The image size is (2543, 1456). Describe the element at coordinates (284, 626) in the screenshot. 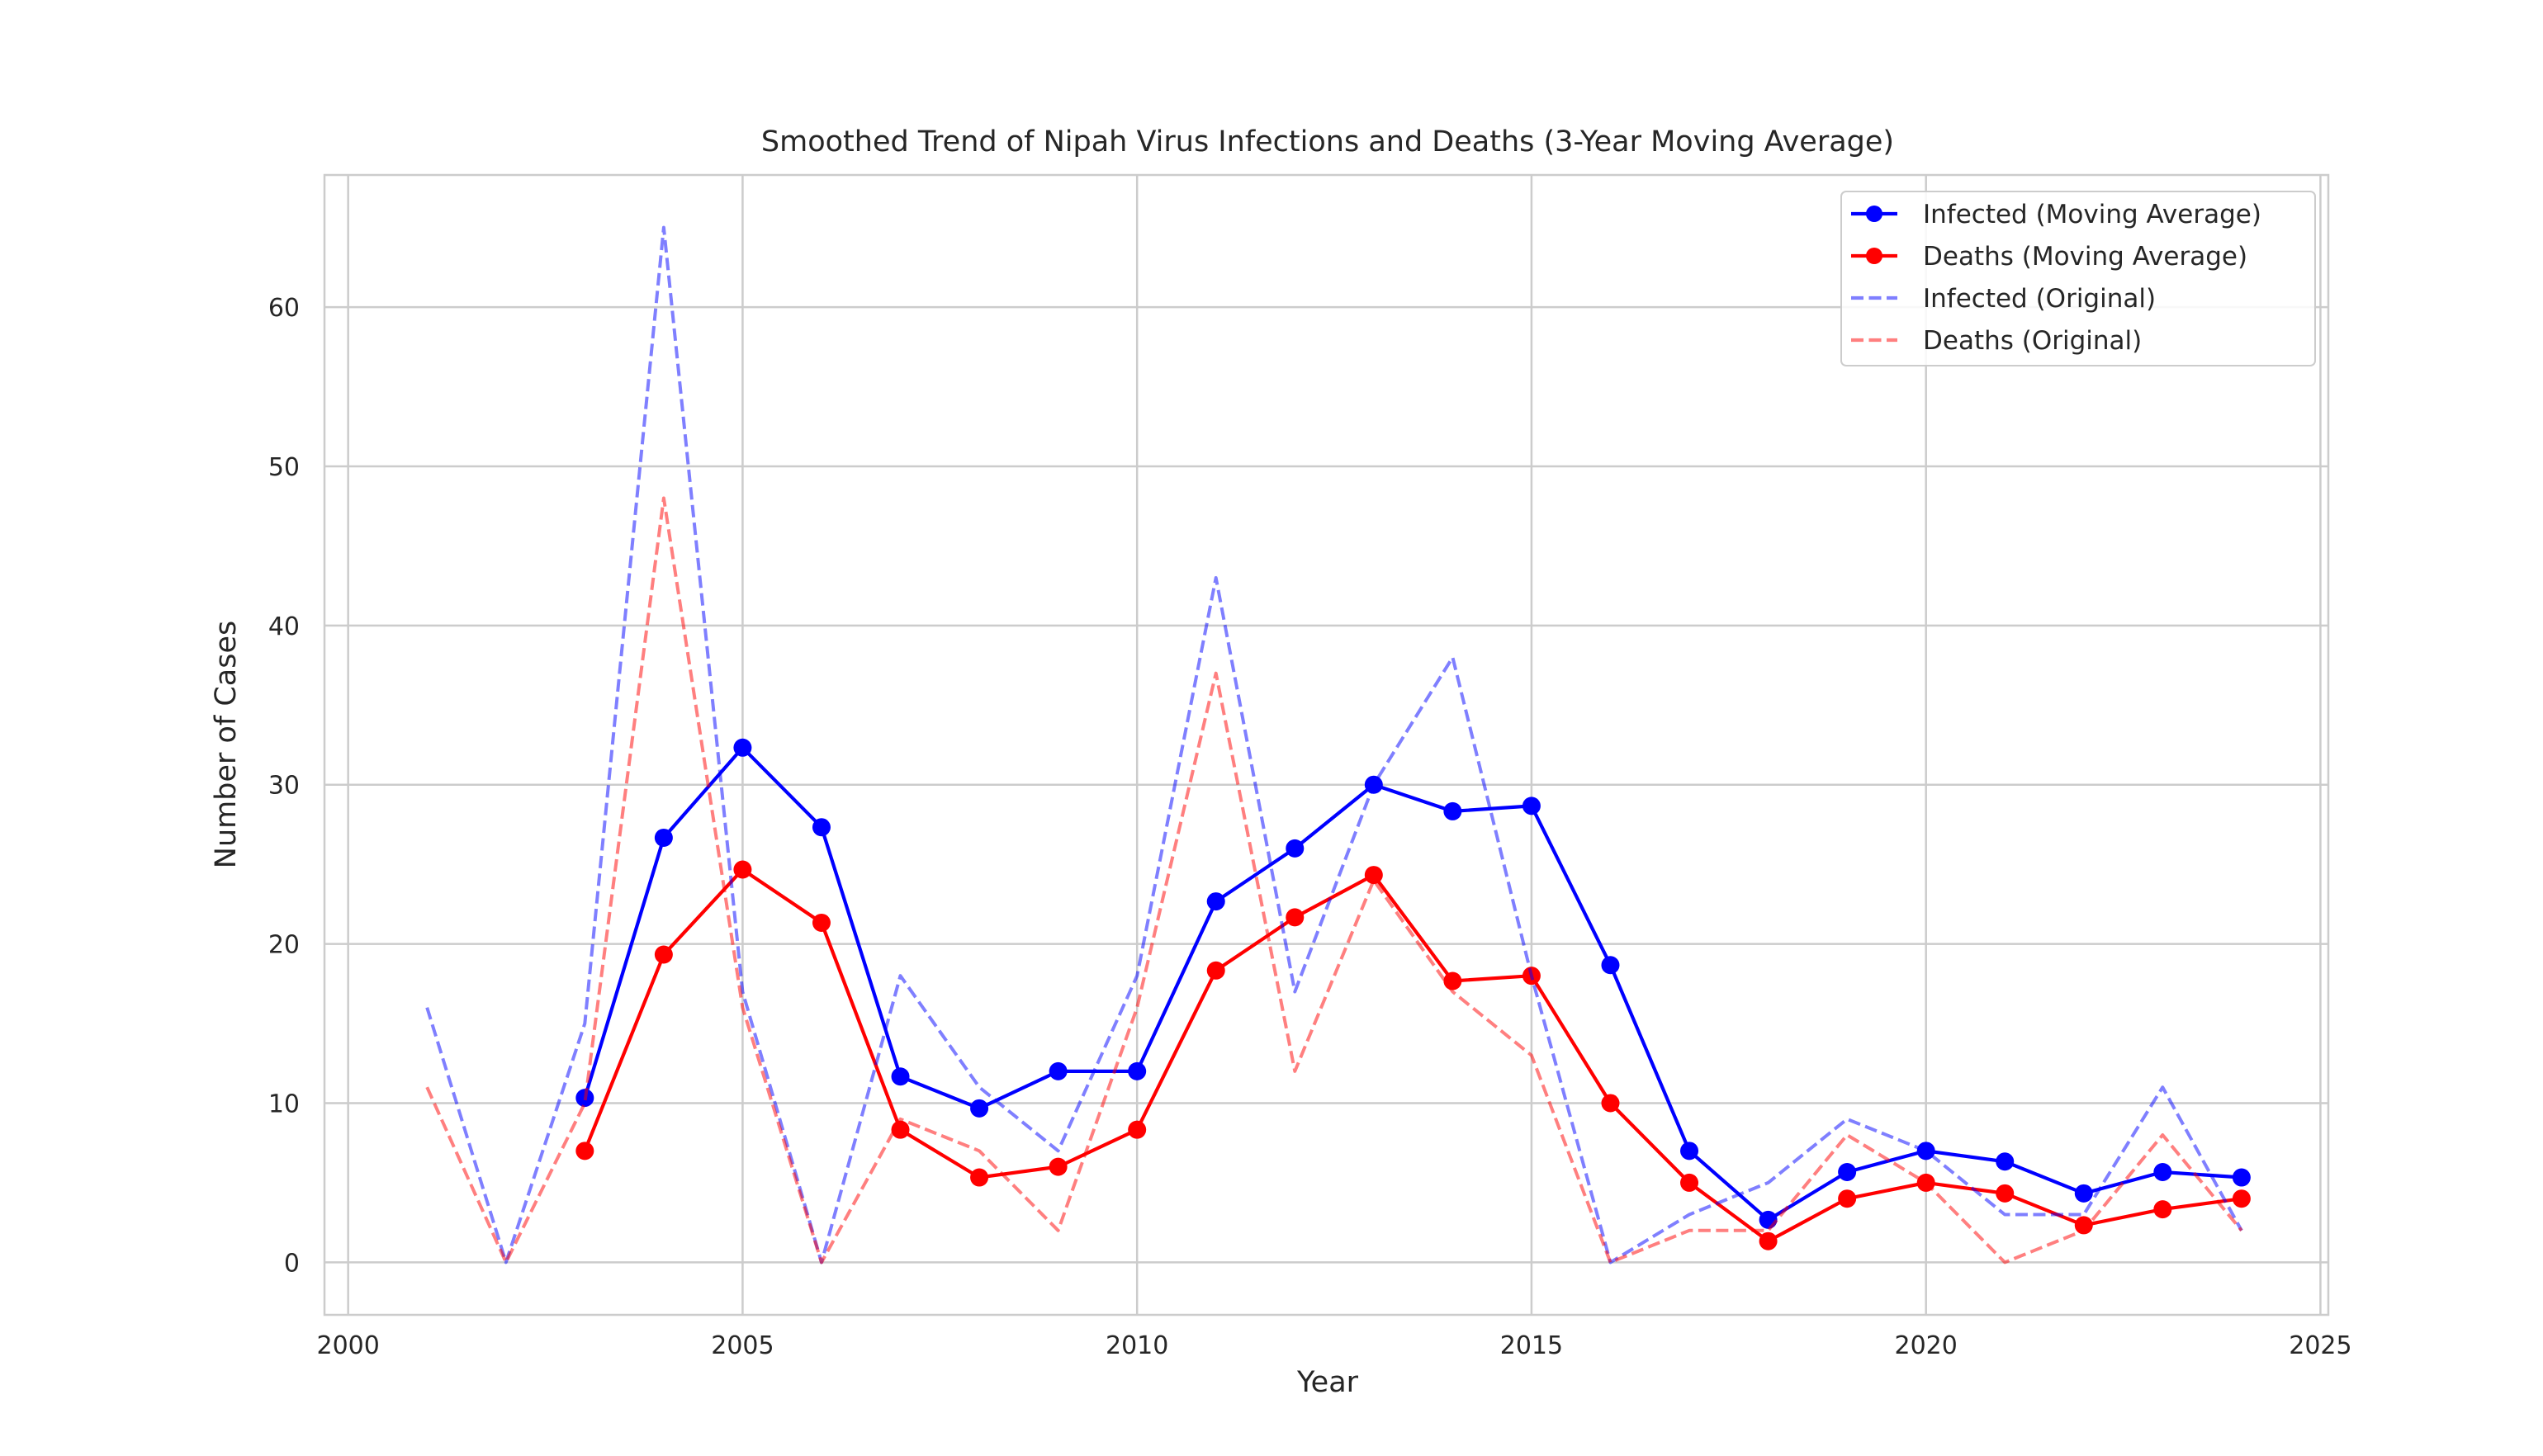

I see `y-tick-label: 40` at that location.